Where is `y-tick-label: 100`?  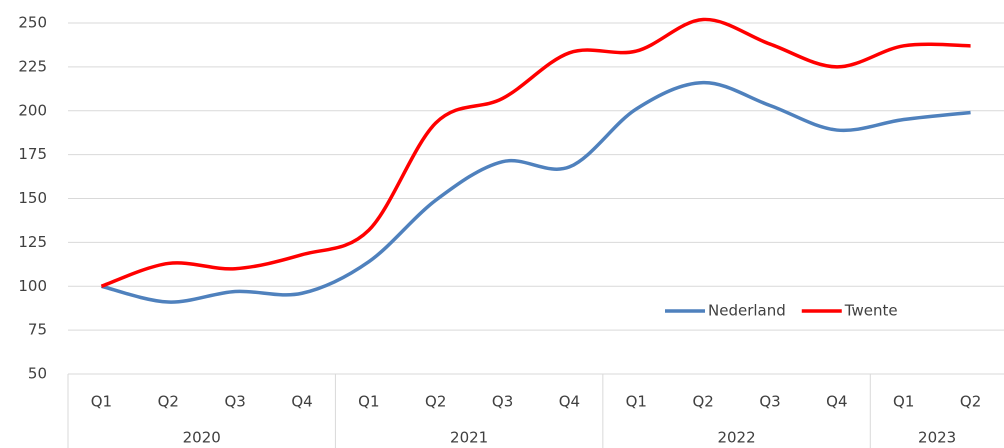 y-tick-label: 100 is located at coordinates (32, 286).